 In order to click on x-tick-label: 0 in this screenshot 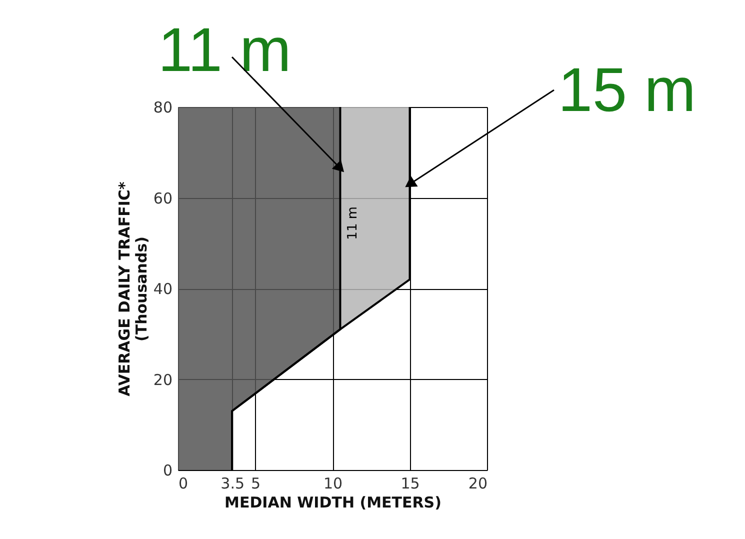, I will do `click(183, 483)`.